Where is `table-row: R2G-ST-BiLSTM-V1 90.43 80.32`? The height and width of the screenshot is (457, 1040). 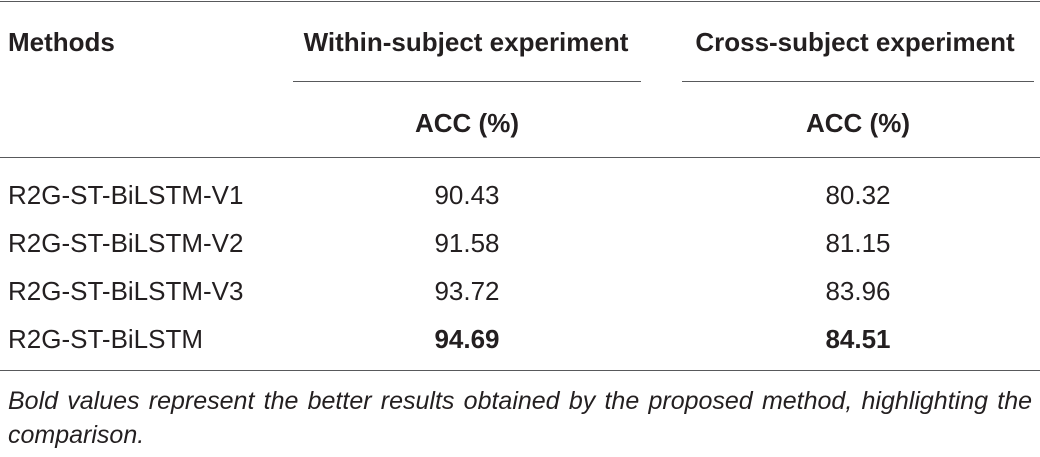
table-row: R2G-ST-BiLSTM-V1 90.43 80.32 is located at coordinates (520, 204).